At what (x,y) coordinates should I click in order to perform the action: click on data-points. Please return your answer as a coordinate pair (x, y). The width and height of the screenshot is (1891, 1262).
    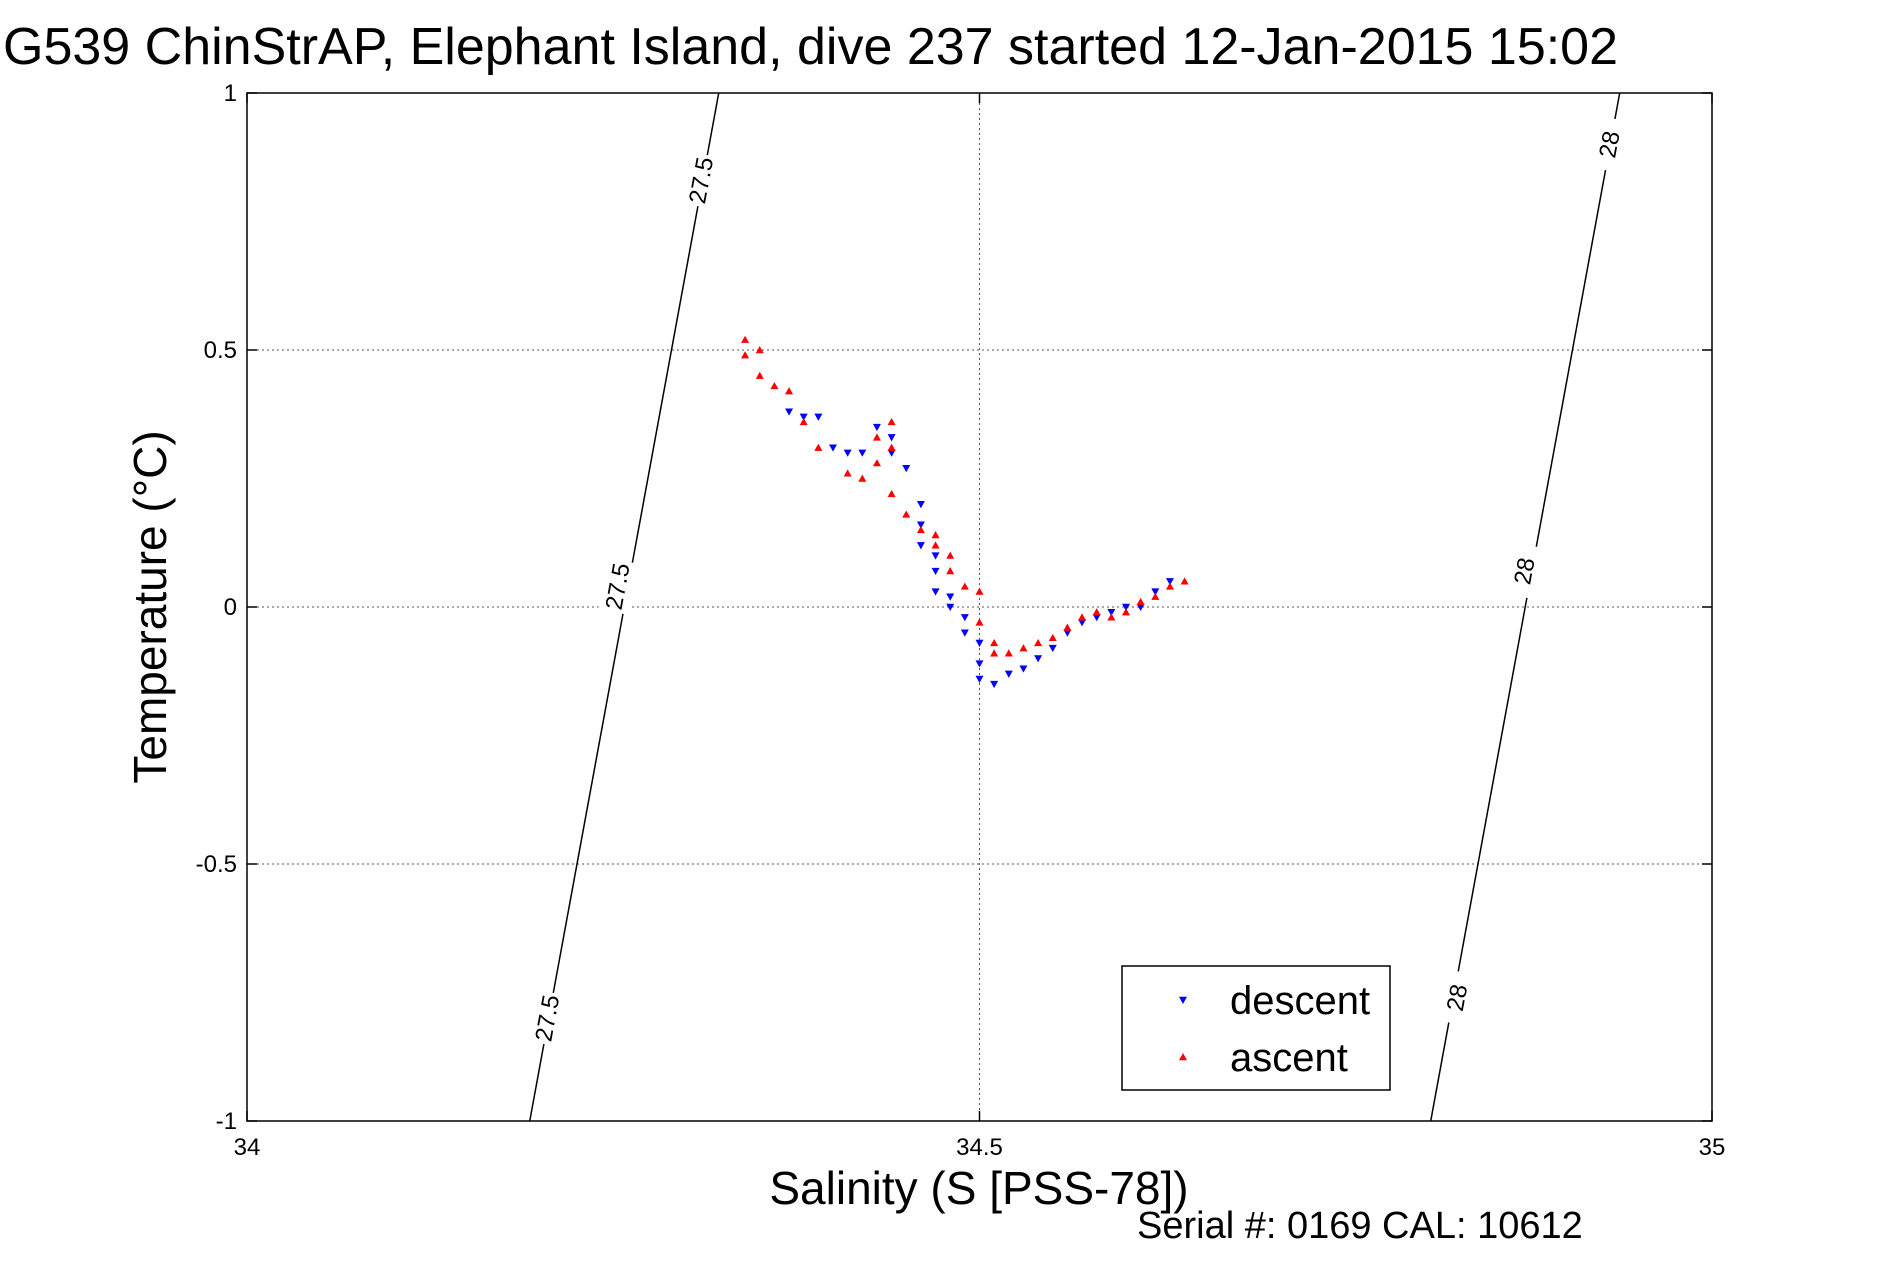
    Looking at the image, I should click on (965, 512).